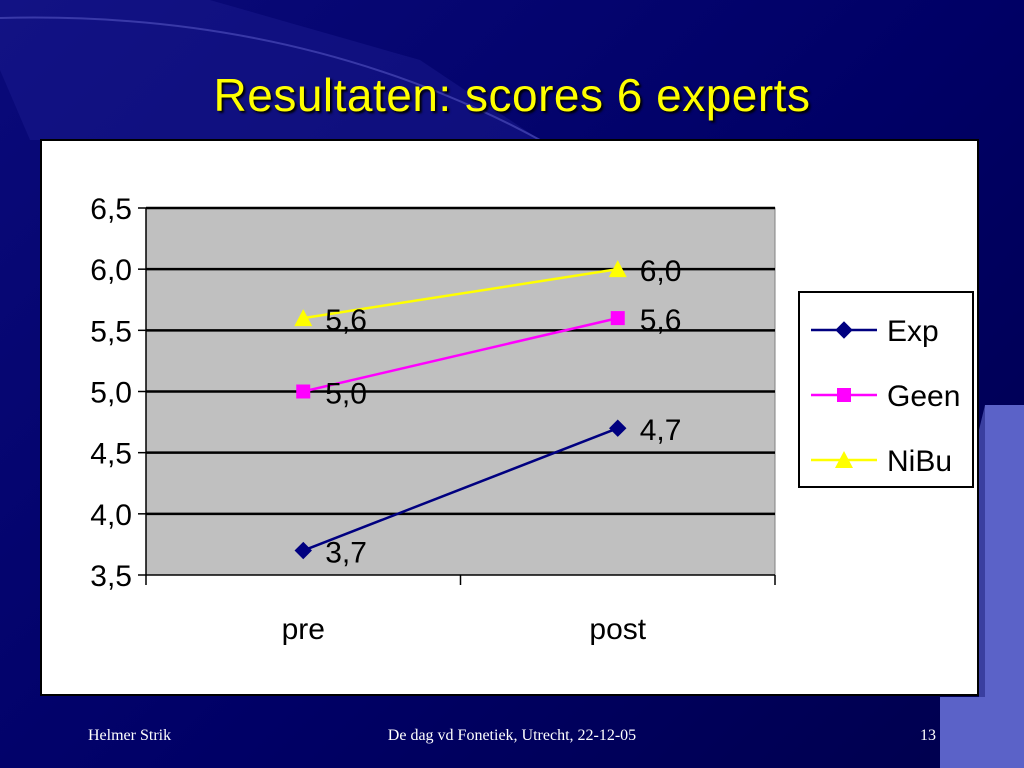 Image resolution: width=1024 pixels, height=768 pixels. What do you see at coordinates (844, 459) in the screenshot?
I see `legend-marker-nibu` at bounding box center [844, 459].